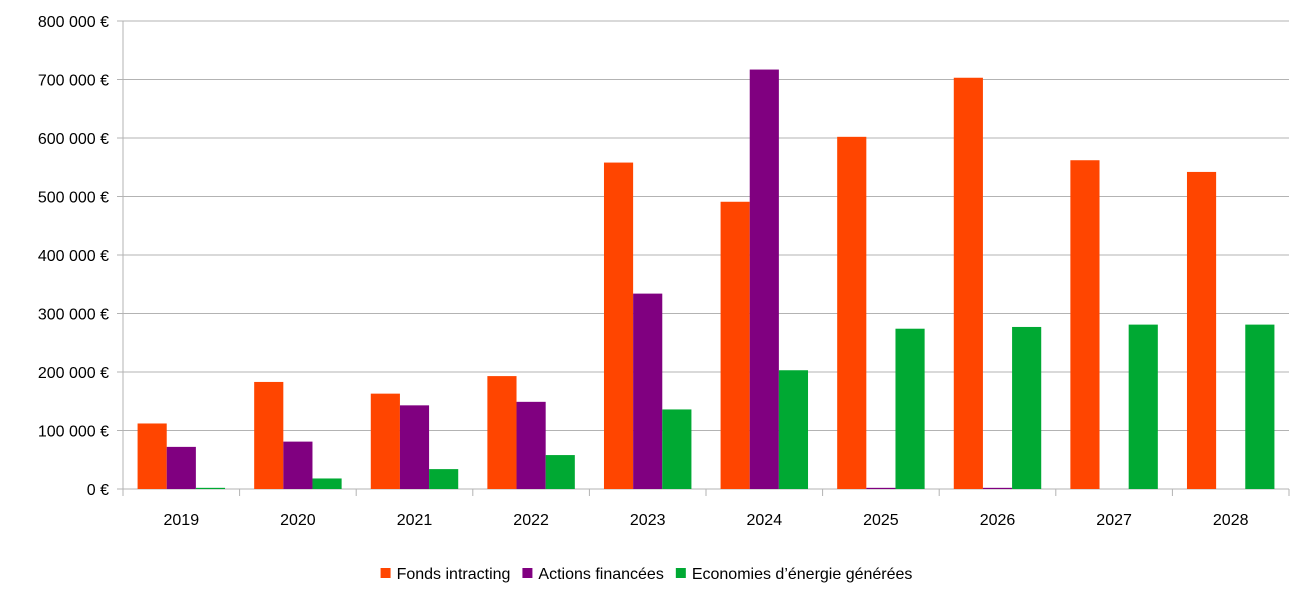 Image resolution: width=1293 pixels, height=595 pixels. Describe the element at coordinates (73, 139) in the screenshot. I see `y-tick-label: 600 000 €` at that location.